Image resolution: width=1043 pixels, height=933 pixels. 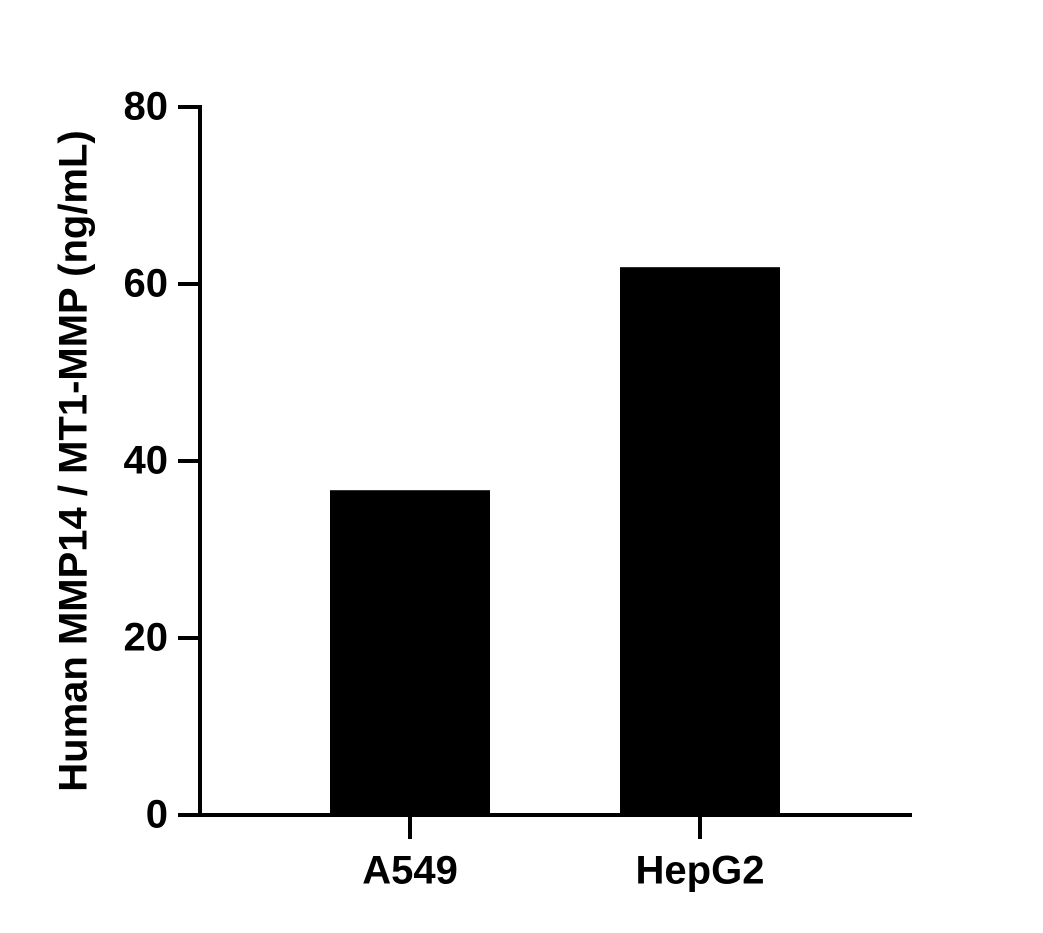 What do you see at coordinates (157, 815) in the screenshot?
I see `y-tick-label: 0` at bounding box center [157, 815].